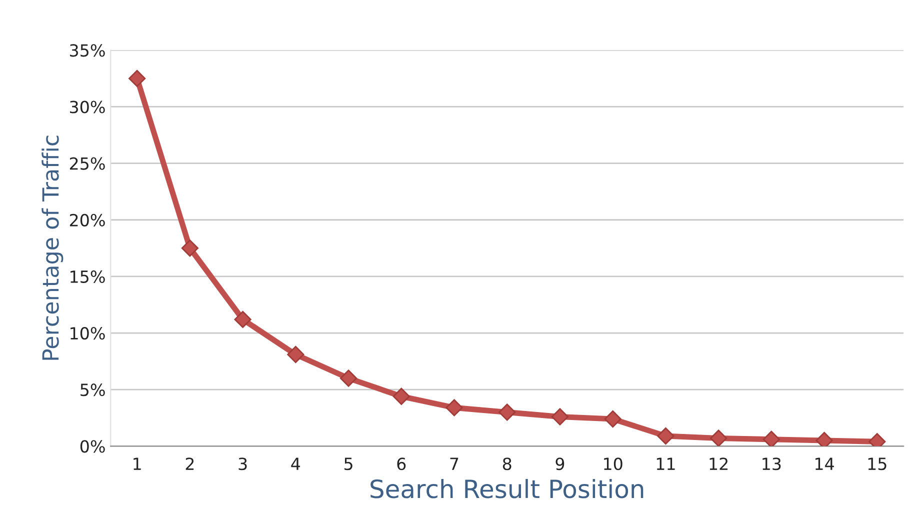 This screenshot has height=528, width=922. I want to click on x-tick-label: 11, so click(665, 464).